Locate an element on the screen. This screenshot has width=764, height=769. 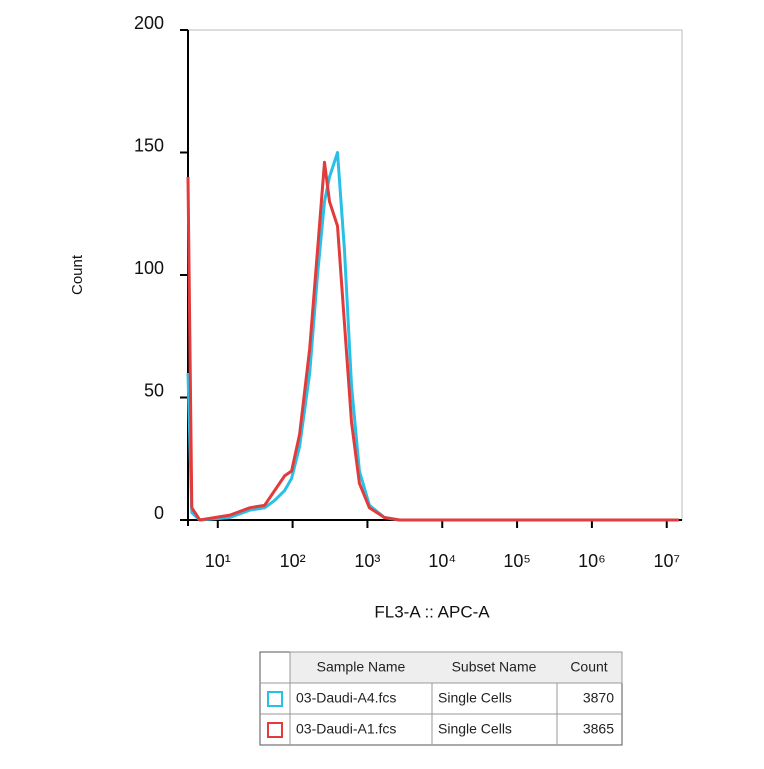
legend-count: 3865 is located at coordinates (598, 729).